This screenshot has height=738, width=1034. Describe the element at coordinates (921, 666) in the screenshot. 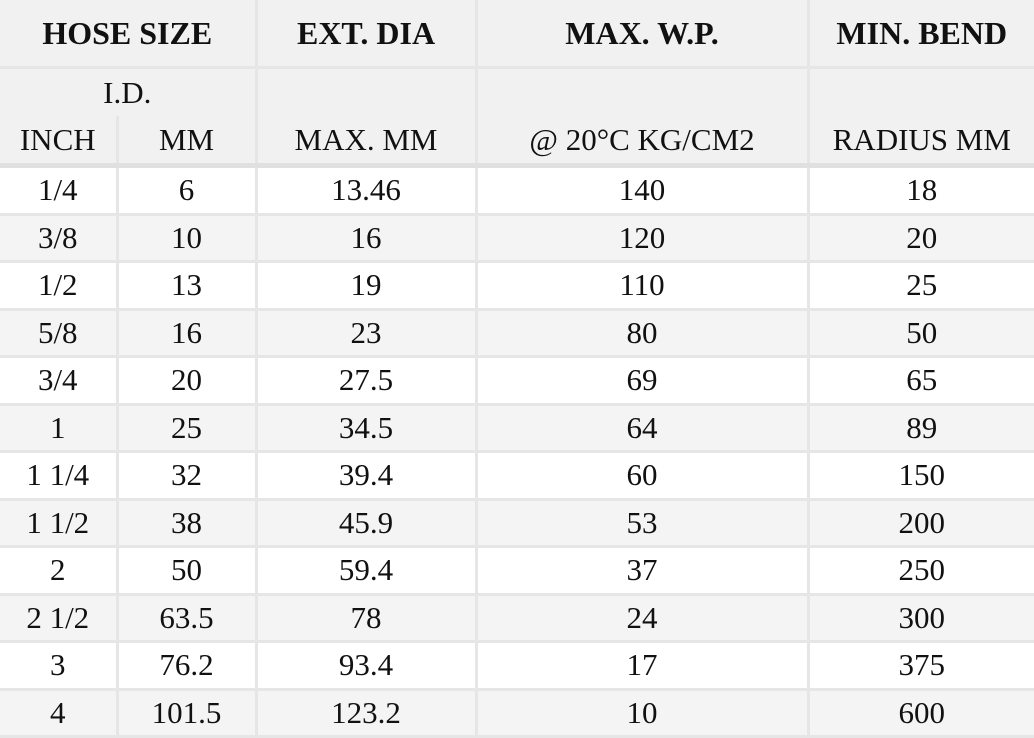

I see `cell-bend-radius: 375` at that location.